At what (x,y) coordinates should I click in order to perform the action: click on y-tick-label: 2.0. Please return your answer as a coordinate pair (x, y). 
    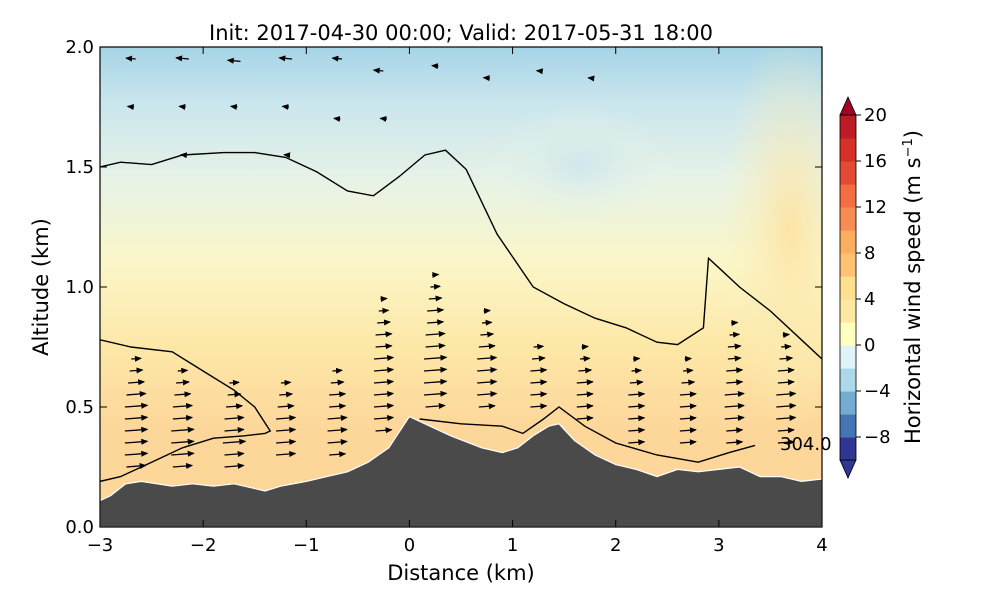
    Looking at the image, I should click on (79, 47).